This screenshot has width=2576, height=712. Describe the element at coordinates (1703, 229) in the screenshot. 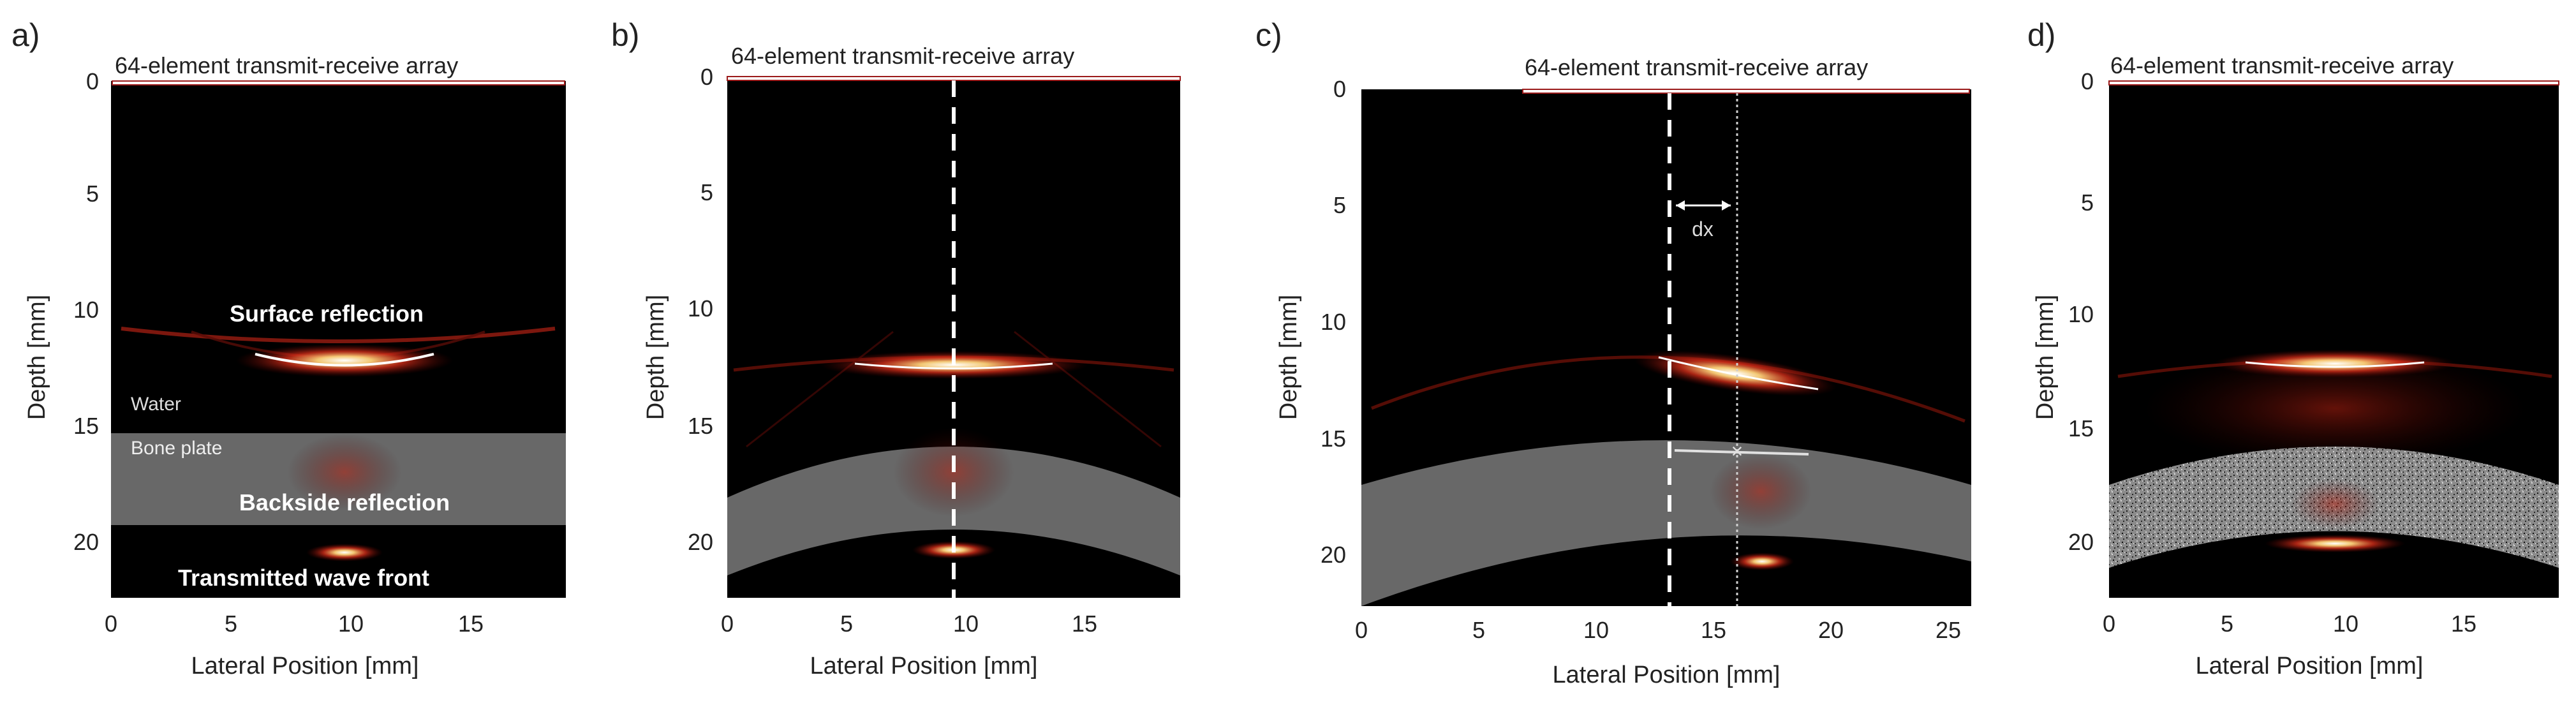

I see `dx-label: dx` at that location.